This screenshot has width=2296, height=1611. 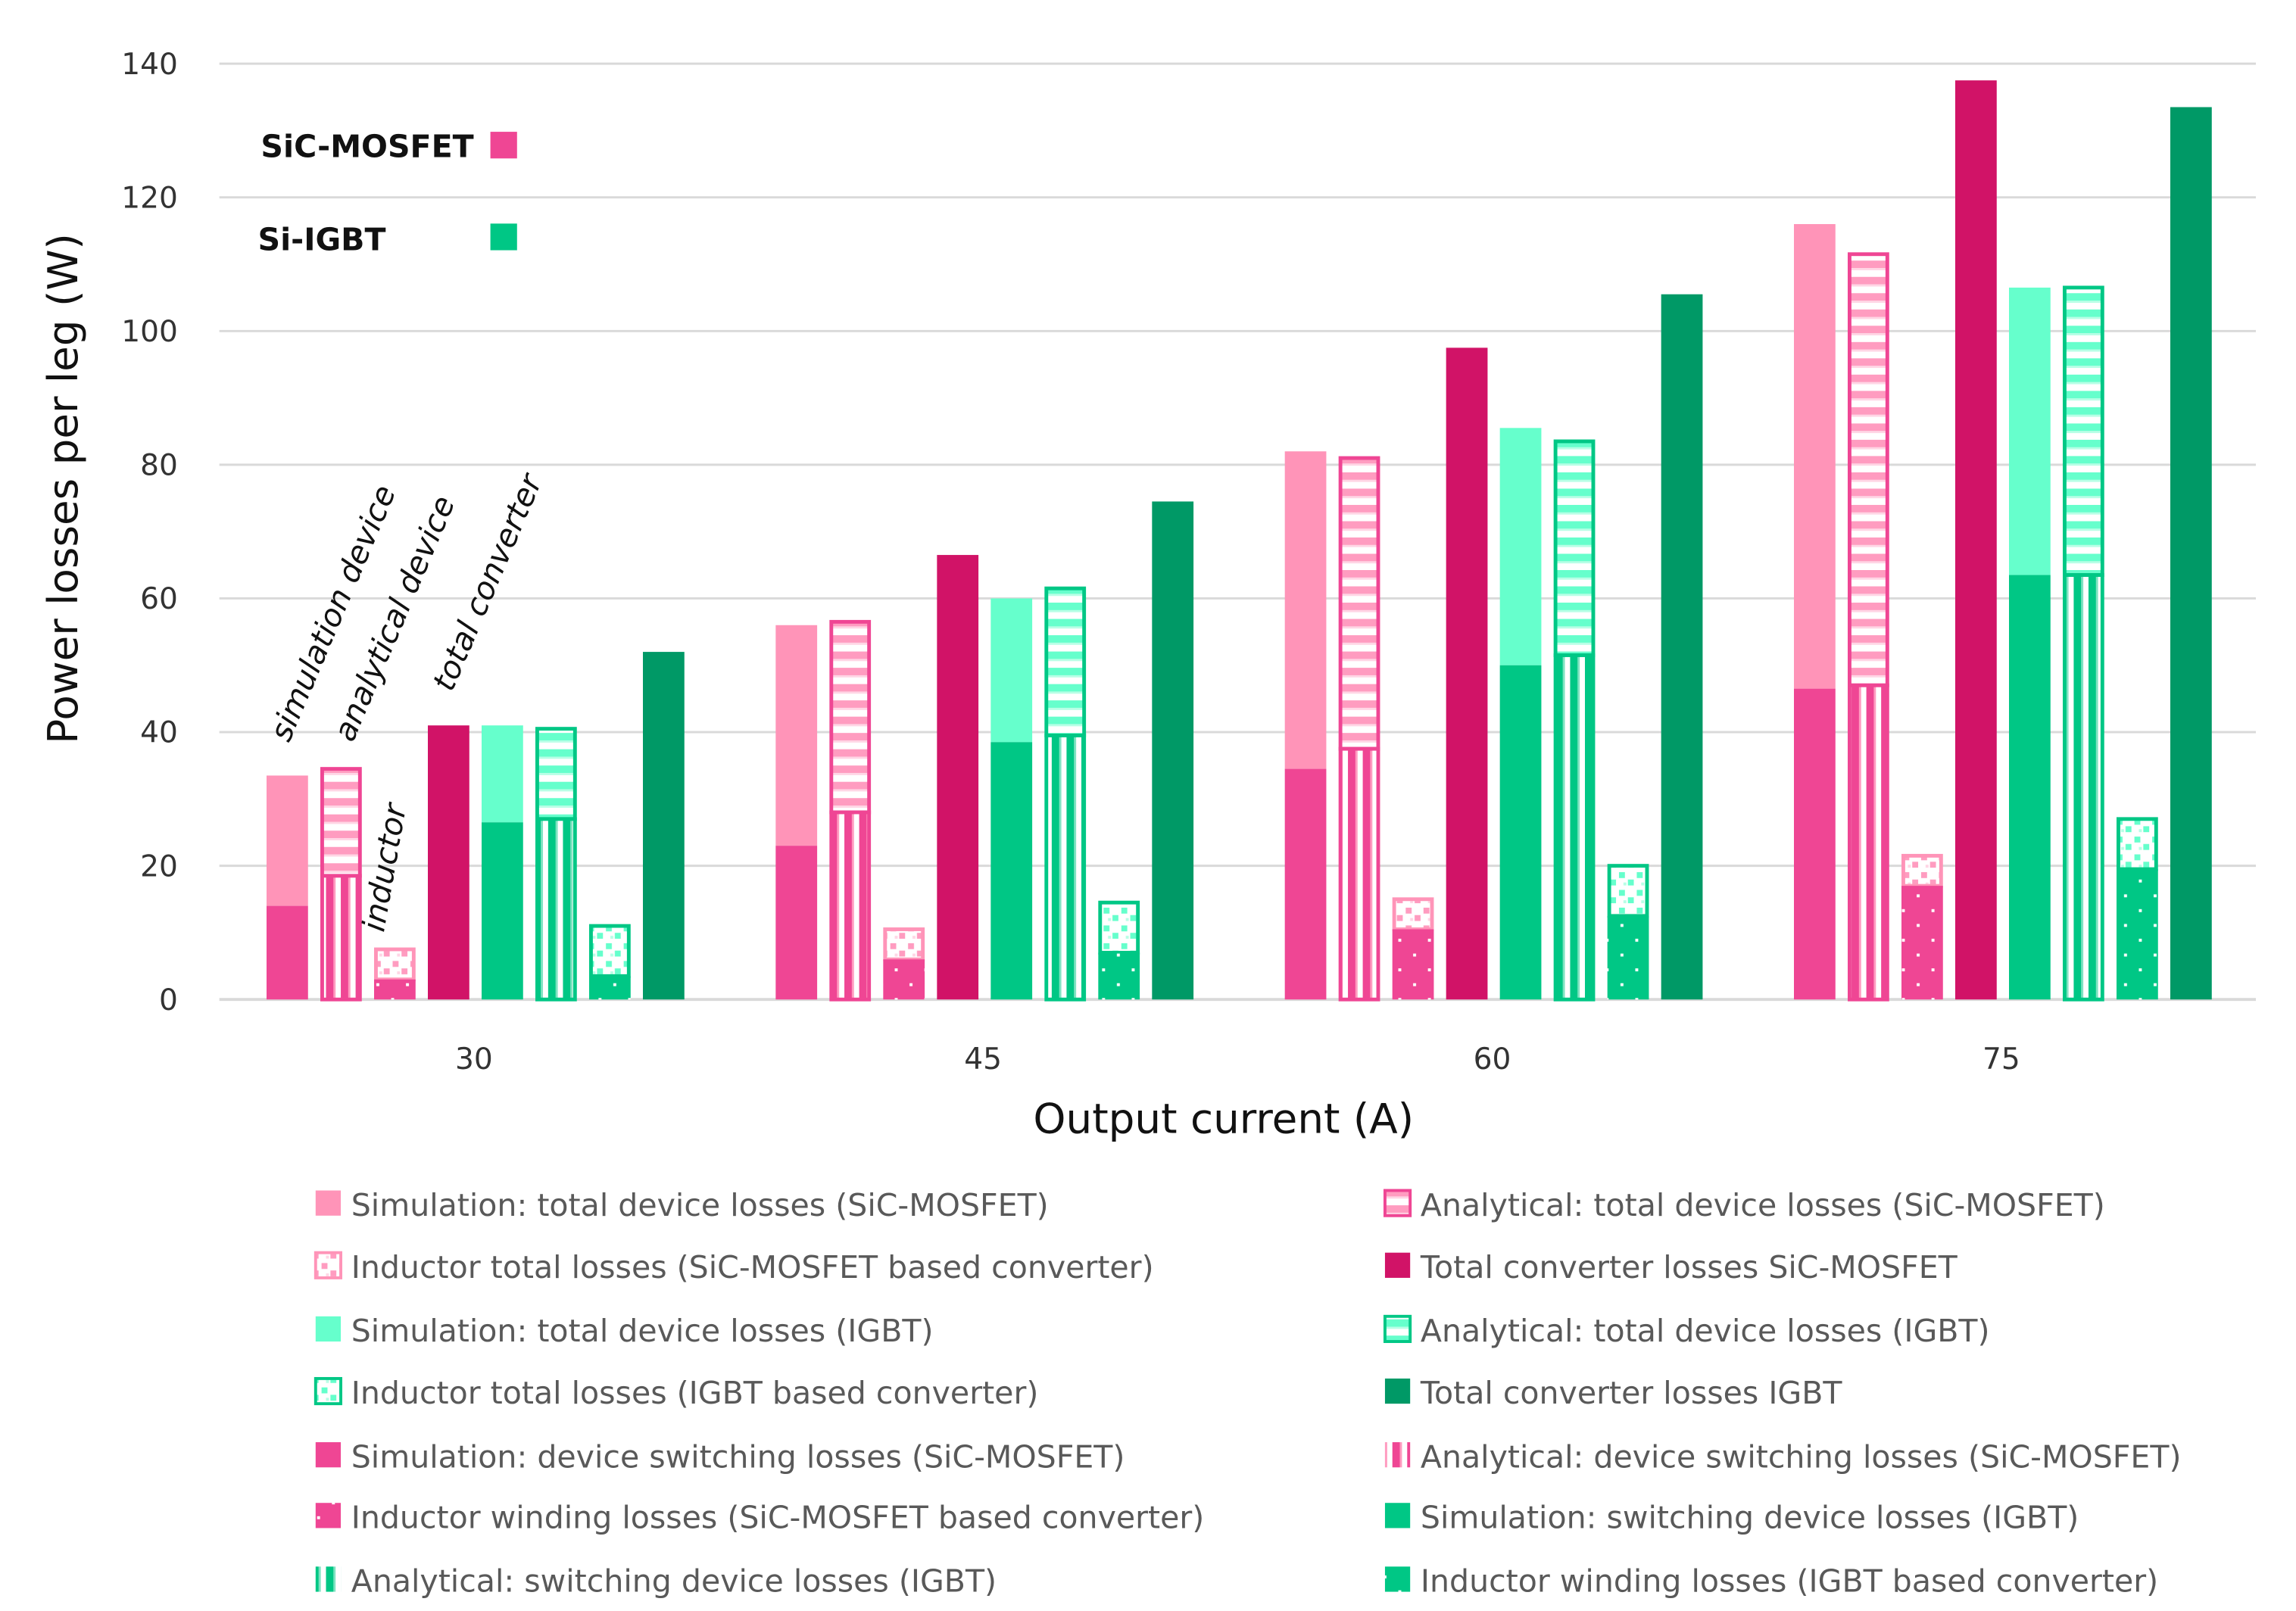 I want to click on legend-item: Simulation: total device losses (IGBT), so click(x=624, y=1331).